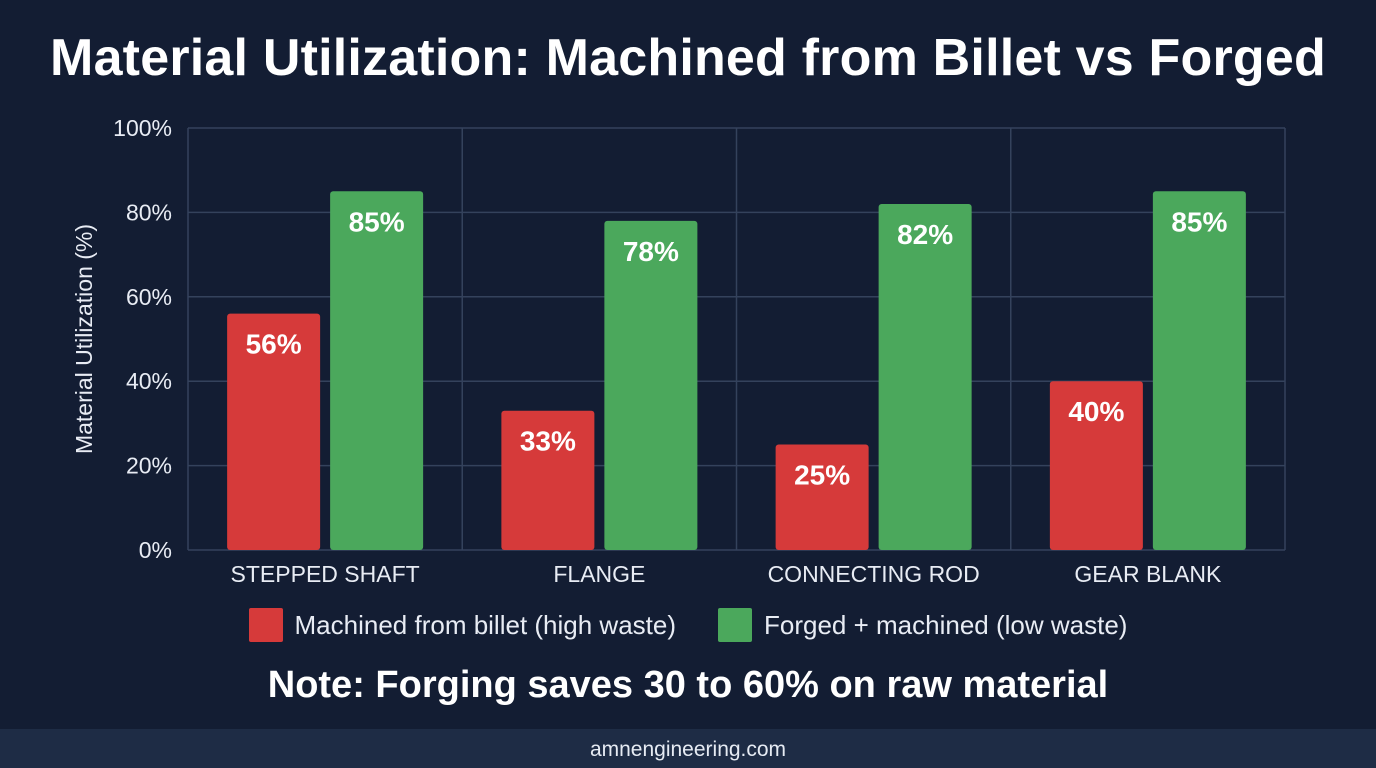  I want to click on x-tick-label: CONNECTING ROD, so click(874, 574).